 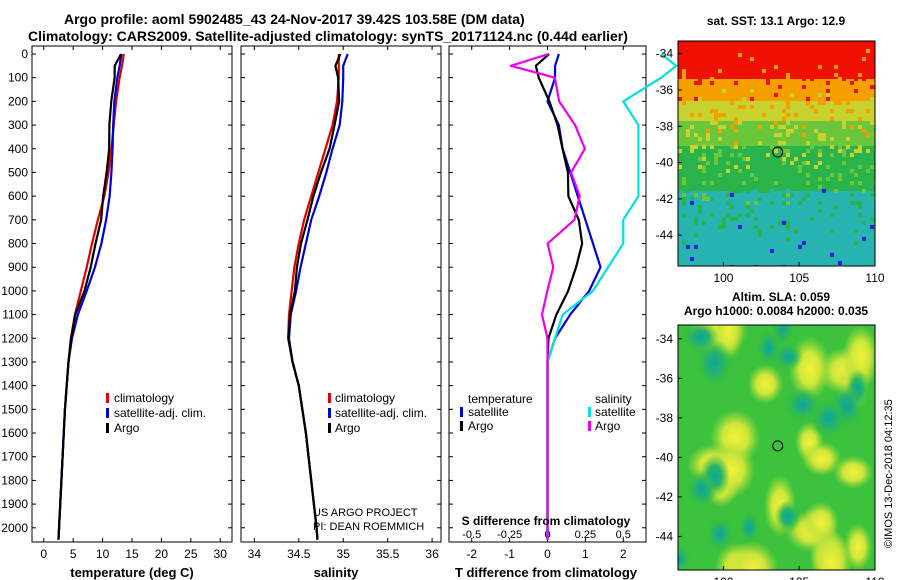 I want to click on sla-argo-location-marker, so click(x=778, y=446).